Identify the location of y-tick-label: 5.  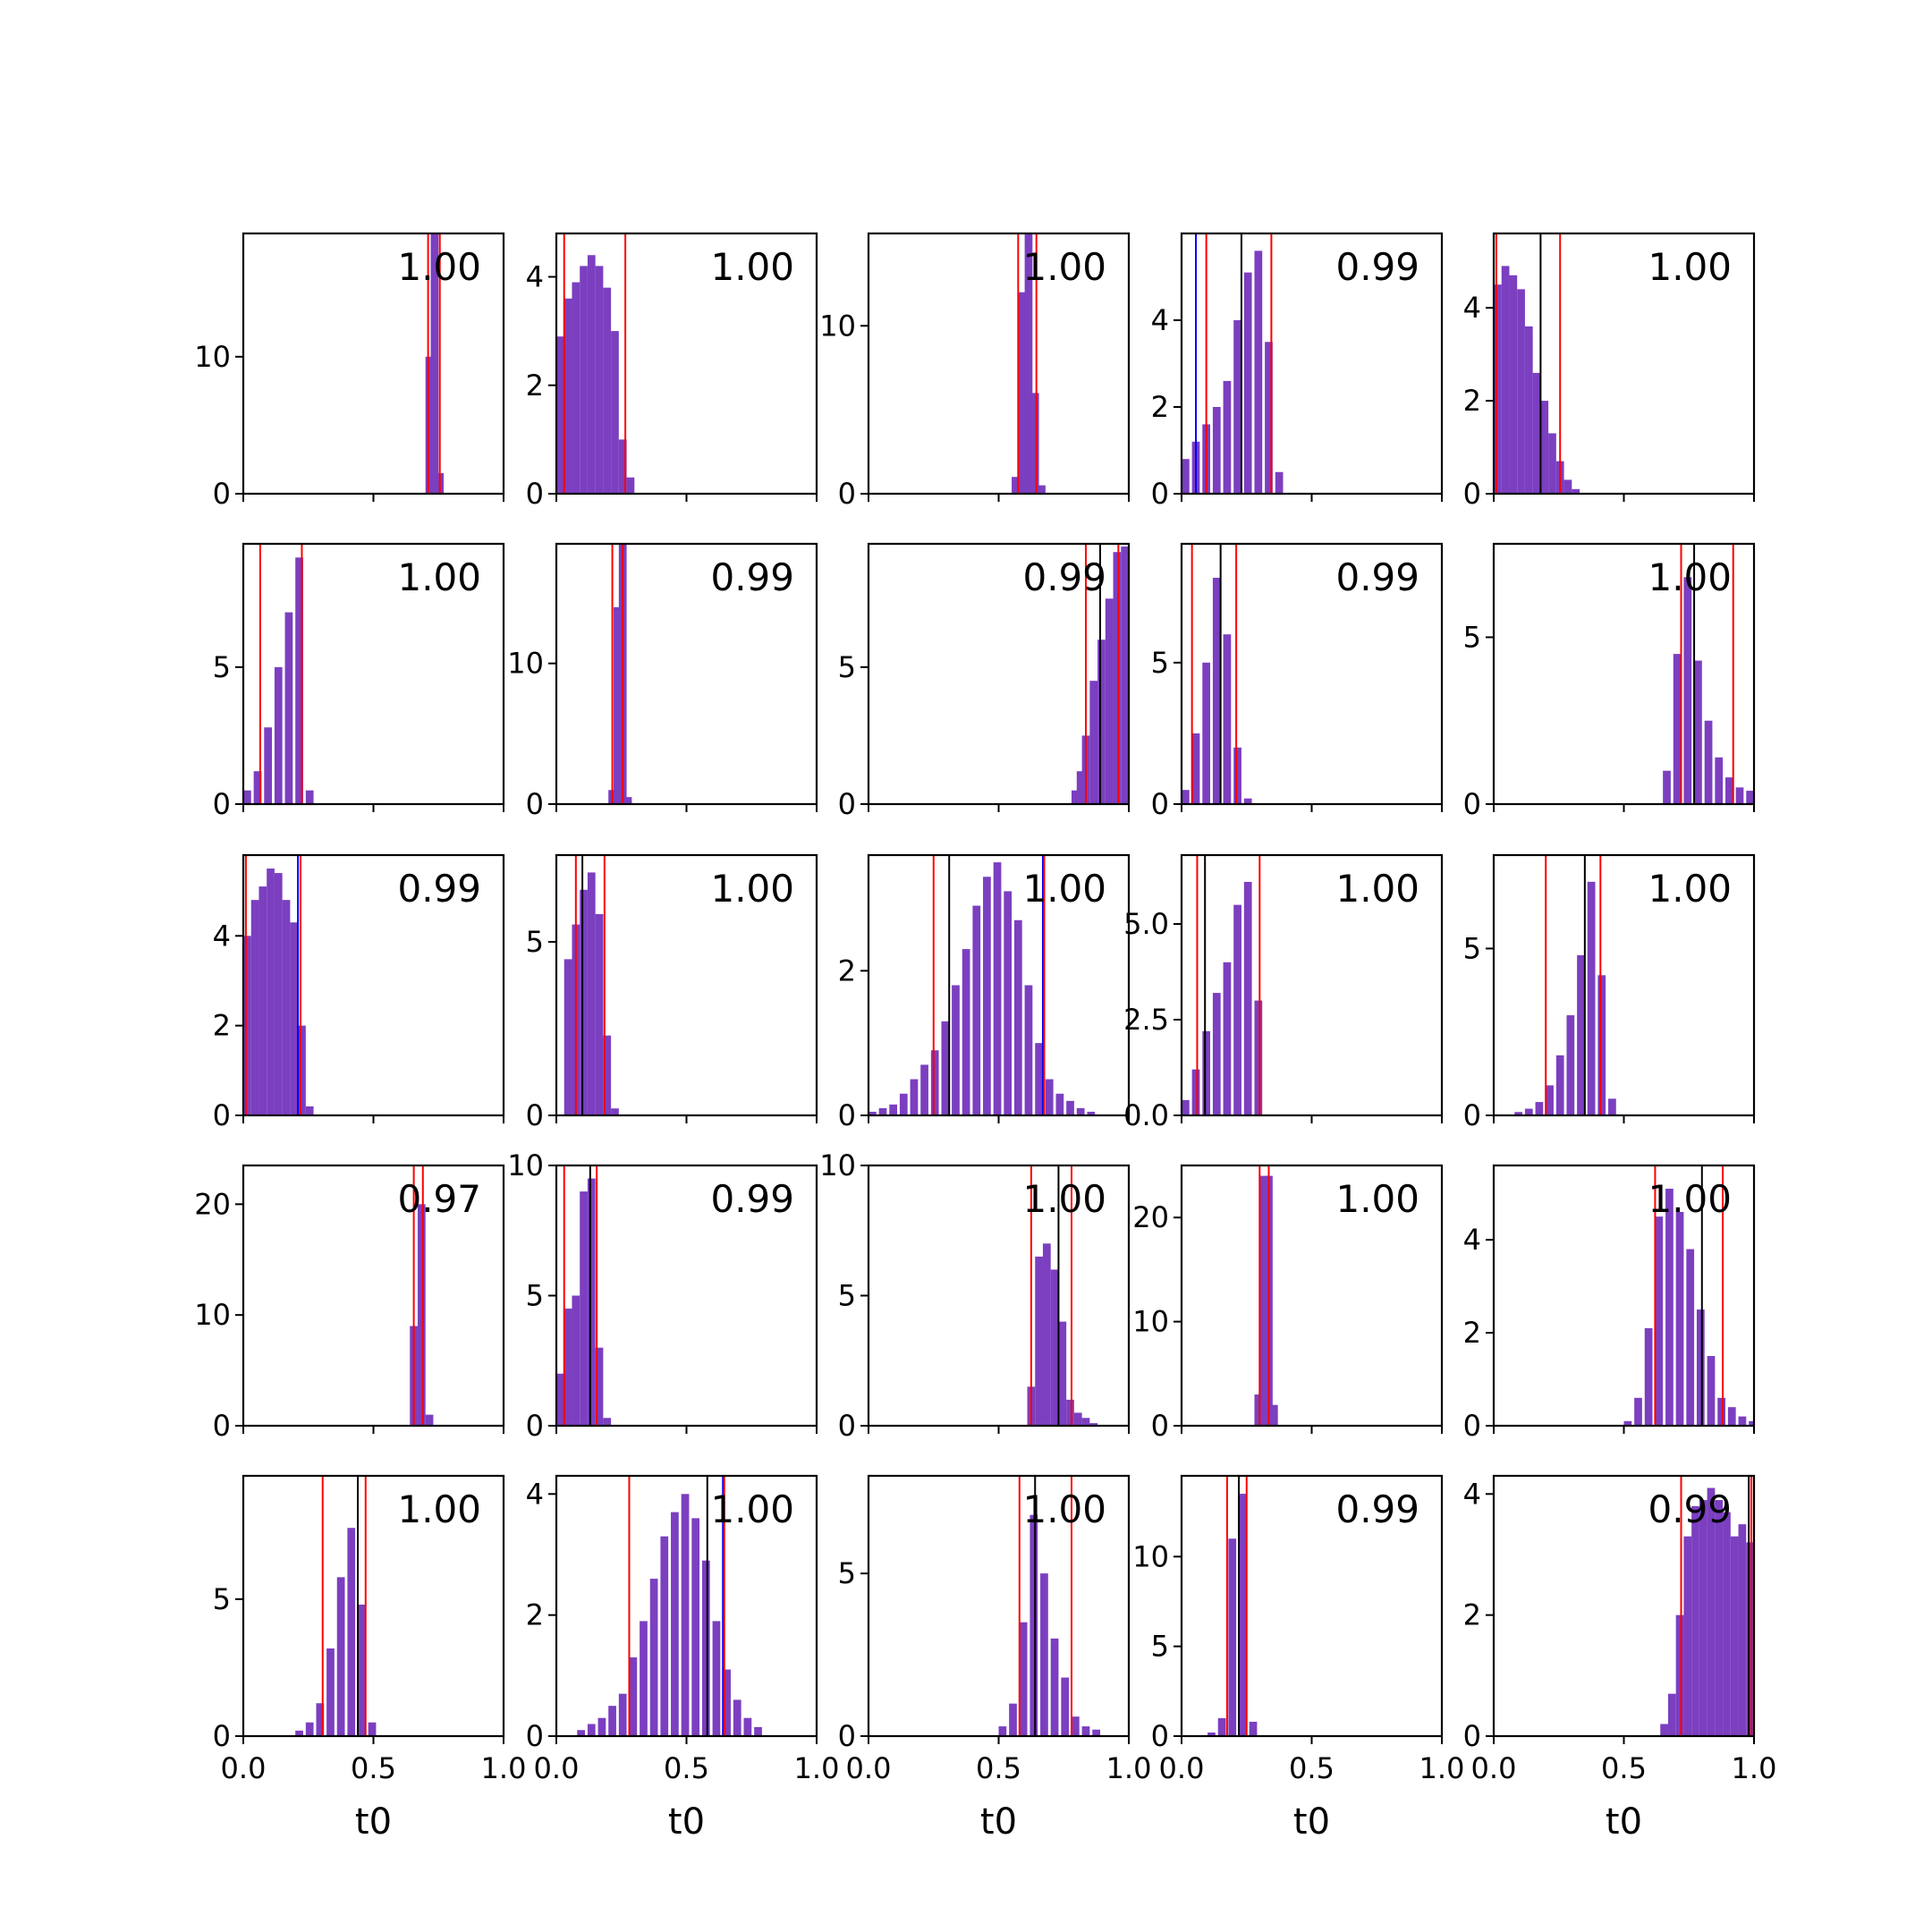
(847, 1296).